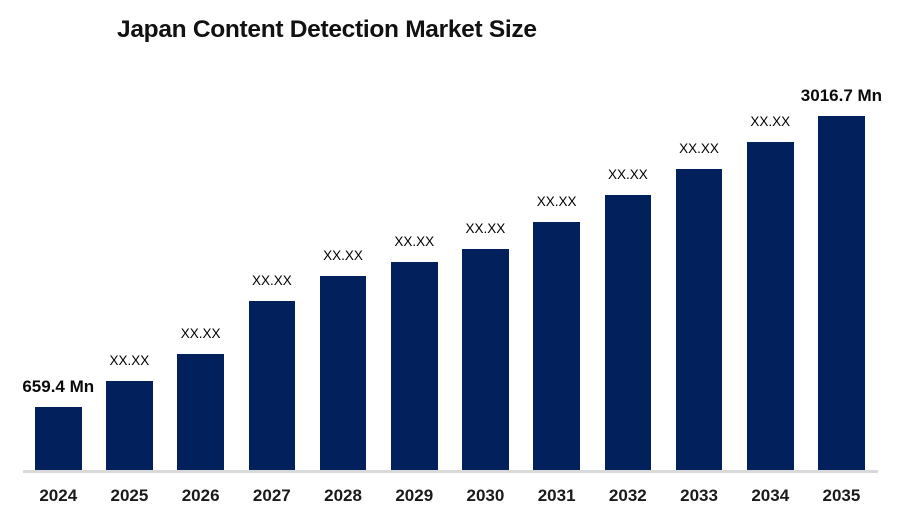 The width and height of the screenshot is (900, 525). Describe the element at coordinates (129, 360) in the screenshot. I see `bar-value-label-2025: XX.XX` at that location.